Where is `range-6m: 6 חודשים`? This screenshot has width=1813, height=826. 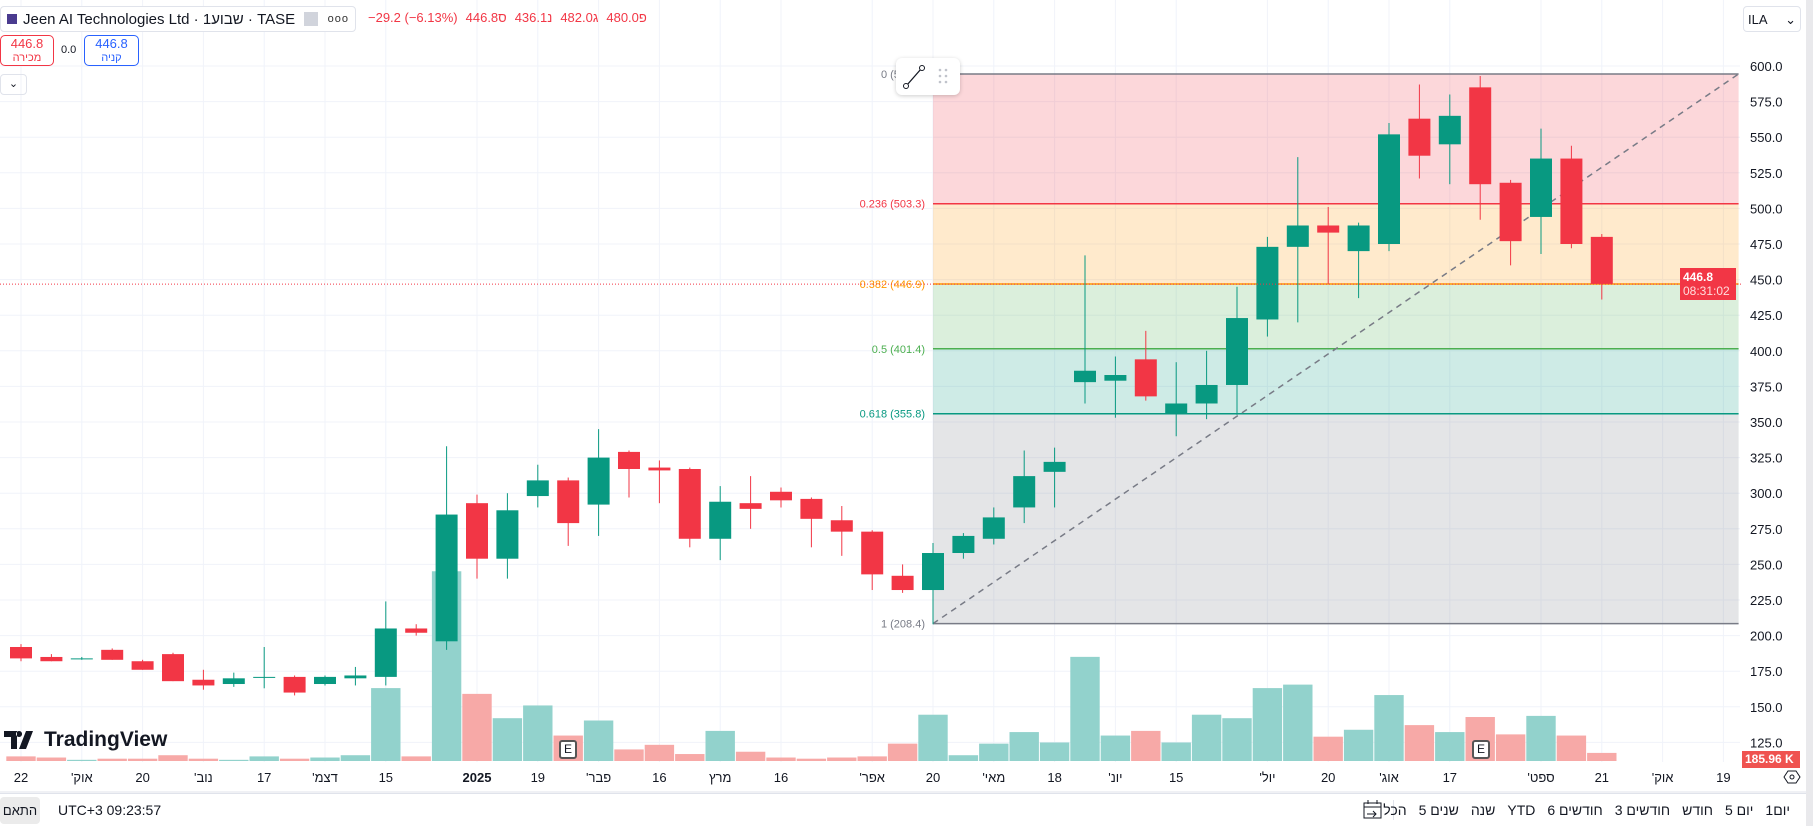 range-6m: 6 חודשים is located at coordinates (1575, 810).